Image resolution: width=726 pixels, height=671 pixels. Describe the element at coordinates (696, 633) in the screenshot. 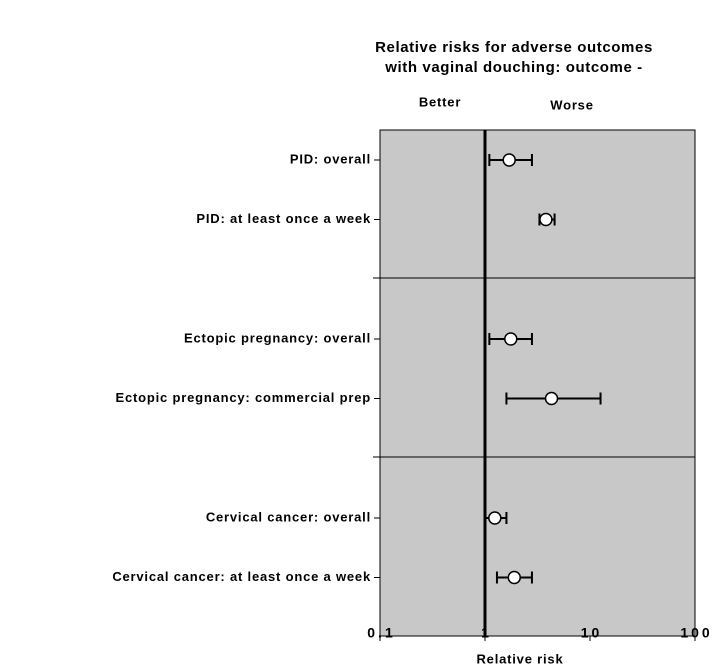

I see `x-tick-label: 100` at that location.